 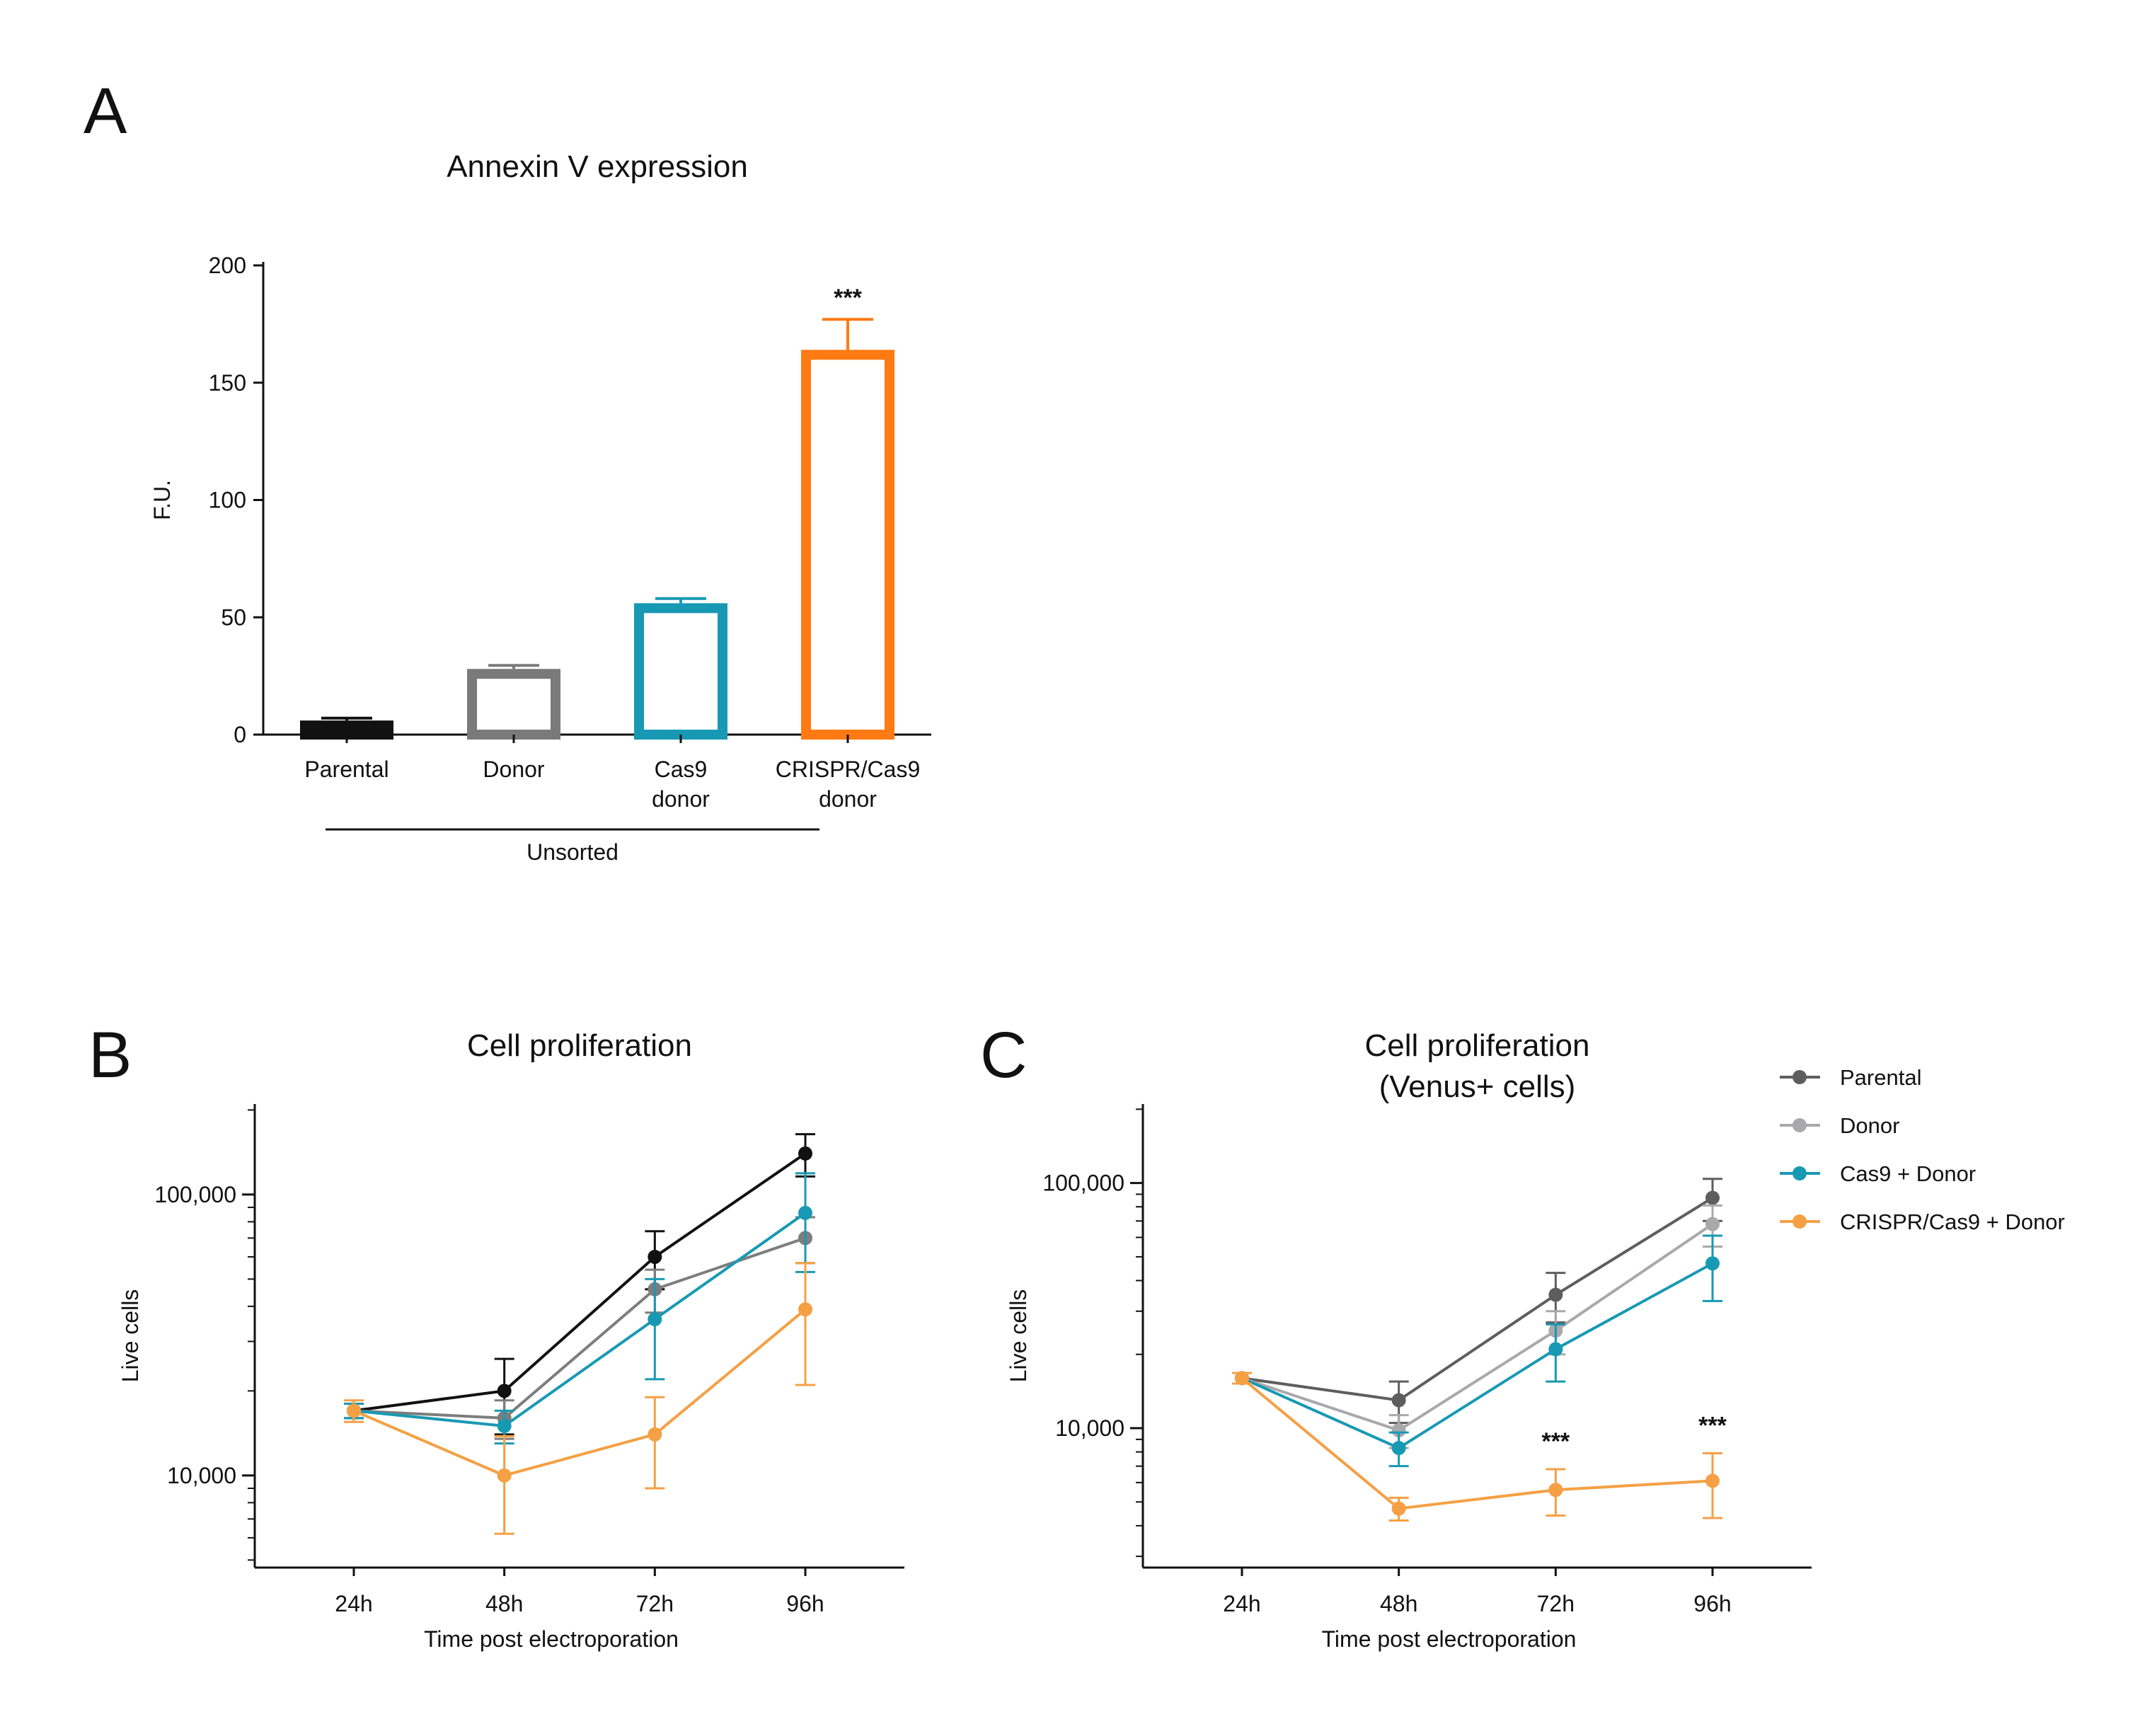 I want to click on series-cas9-donor, so click(x=1477, y=1351).